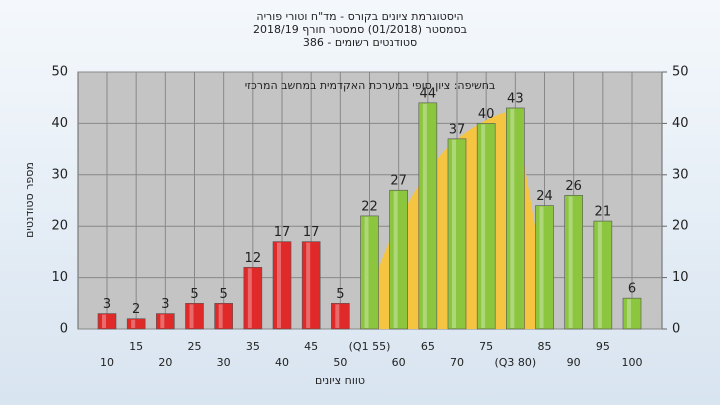  What do you see at coordinates (360, 29) in the screenshot?
I see `chart-subtitle: בסמסטר (01/2018) סמסטר חורף 2018/19` at bounding box center [360, 29].